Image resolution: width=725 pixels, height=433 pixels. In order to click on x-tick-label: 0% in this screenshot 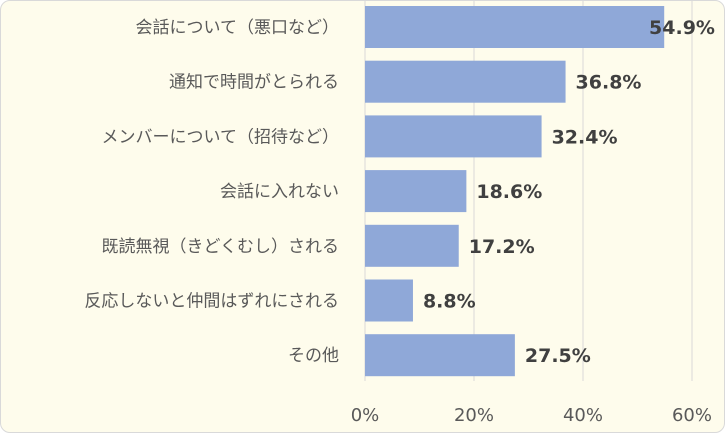, I will do `click(365, 415)`.